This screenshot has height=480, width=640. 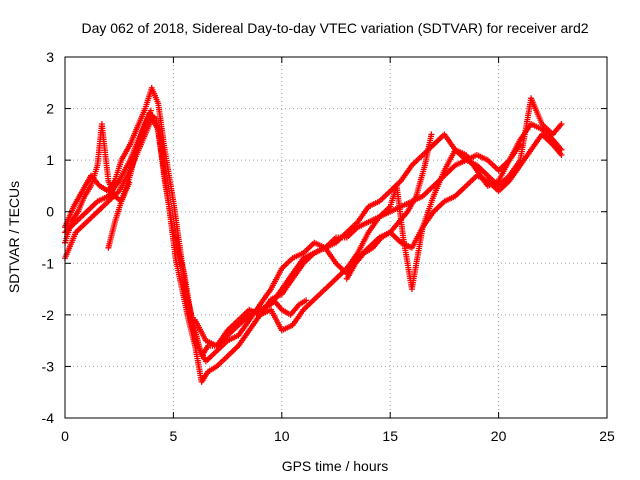 What do you see at coordinates (48, 263) in the screenshot?
I see `y-tick-label: -1` at bounding box center [48, 263].